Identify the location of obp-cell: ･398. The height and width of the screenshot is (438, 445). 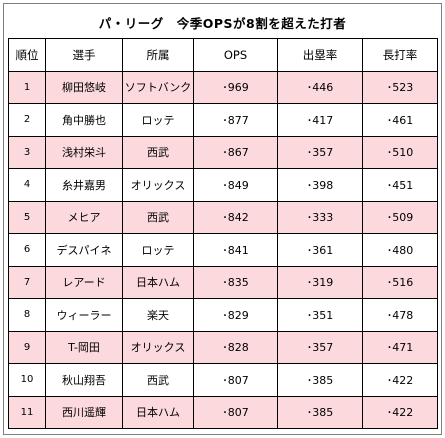
(320, 185).